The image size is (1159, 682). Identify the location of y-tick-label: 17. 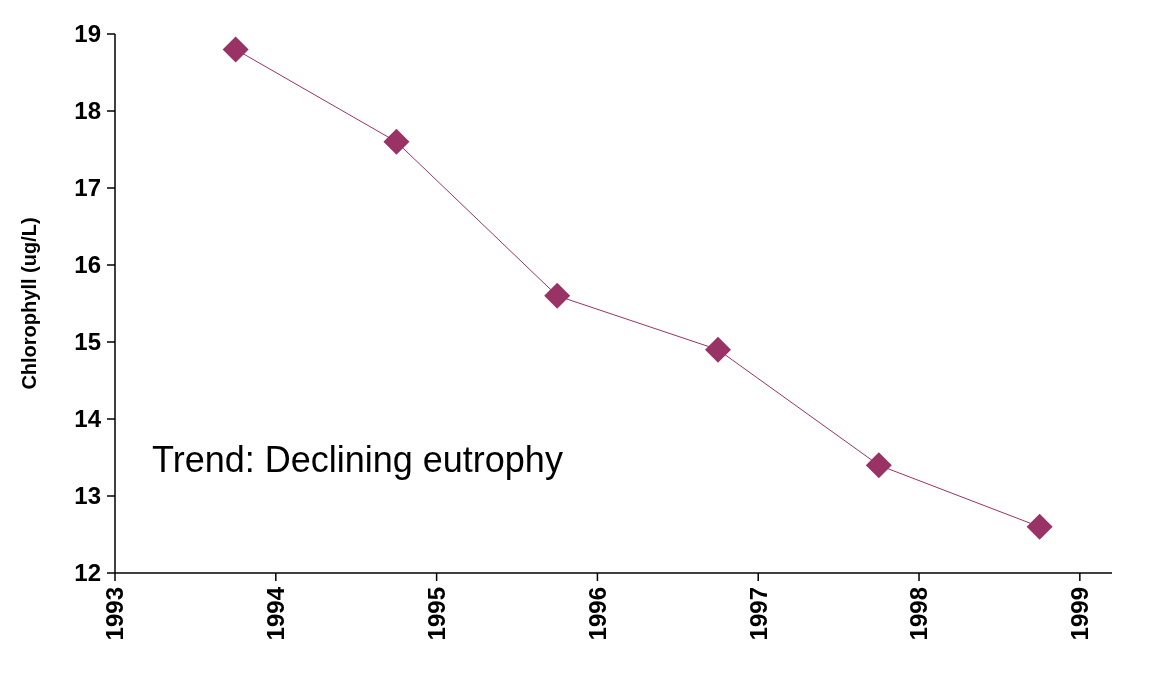
(87, 188).